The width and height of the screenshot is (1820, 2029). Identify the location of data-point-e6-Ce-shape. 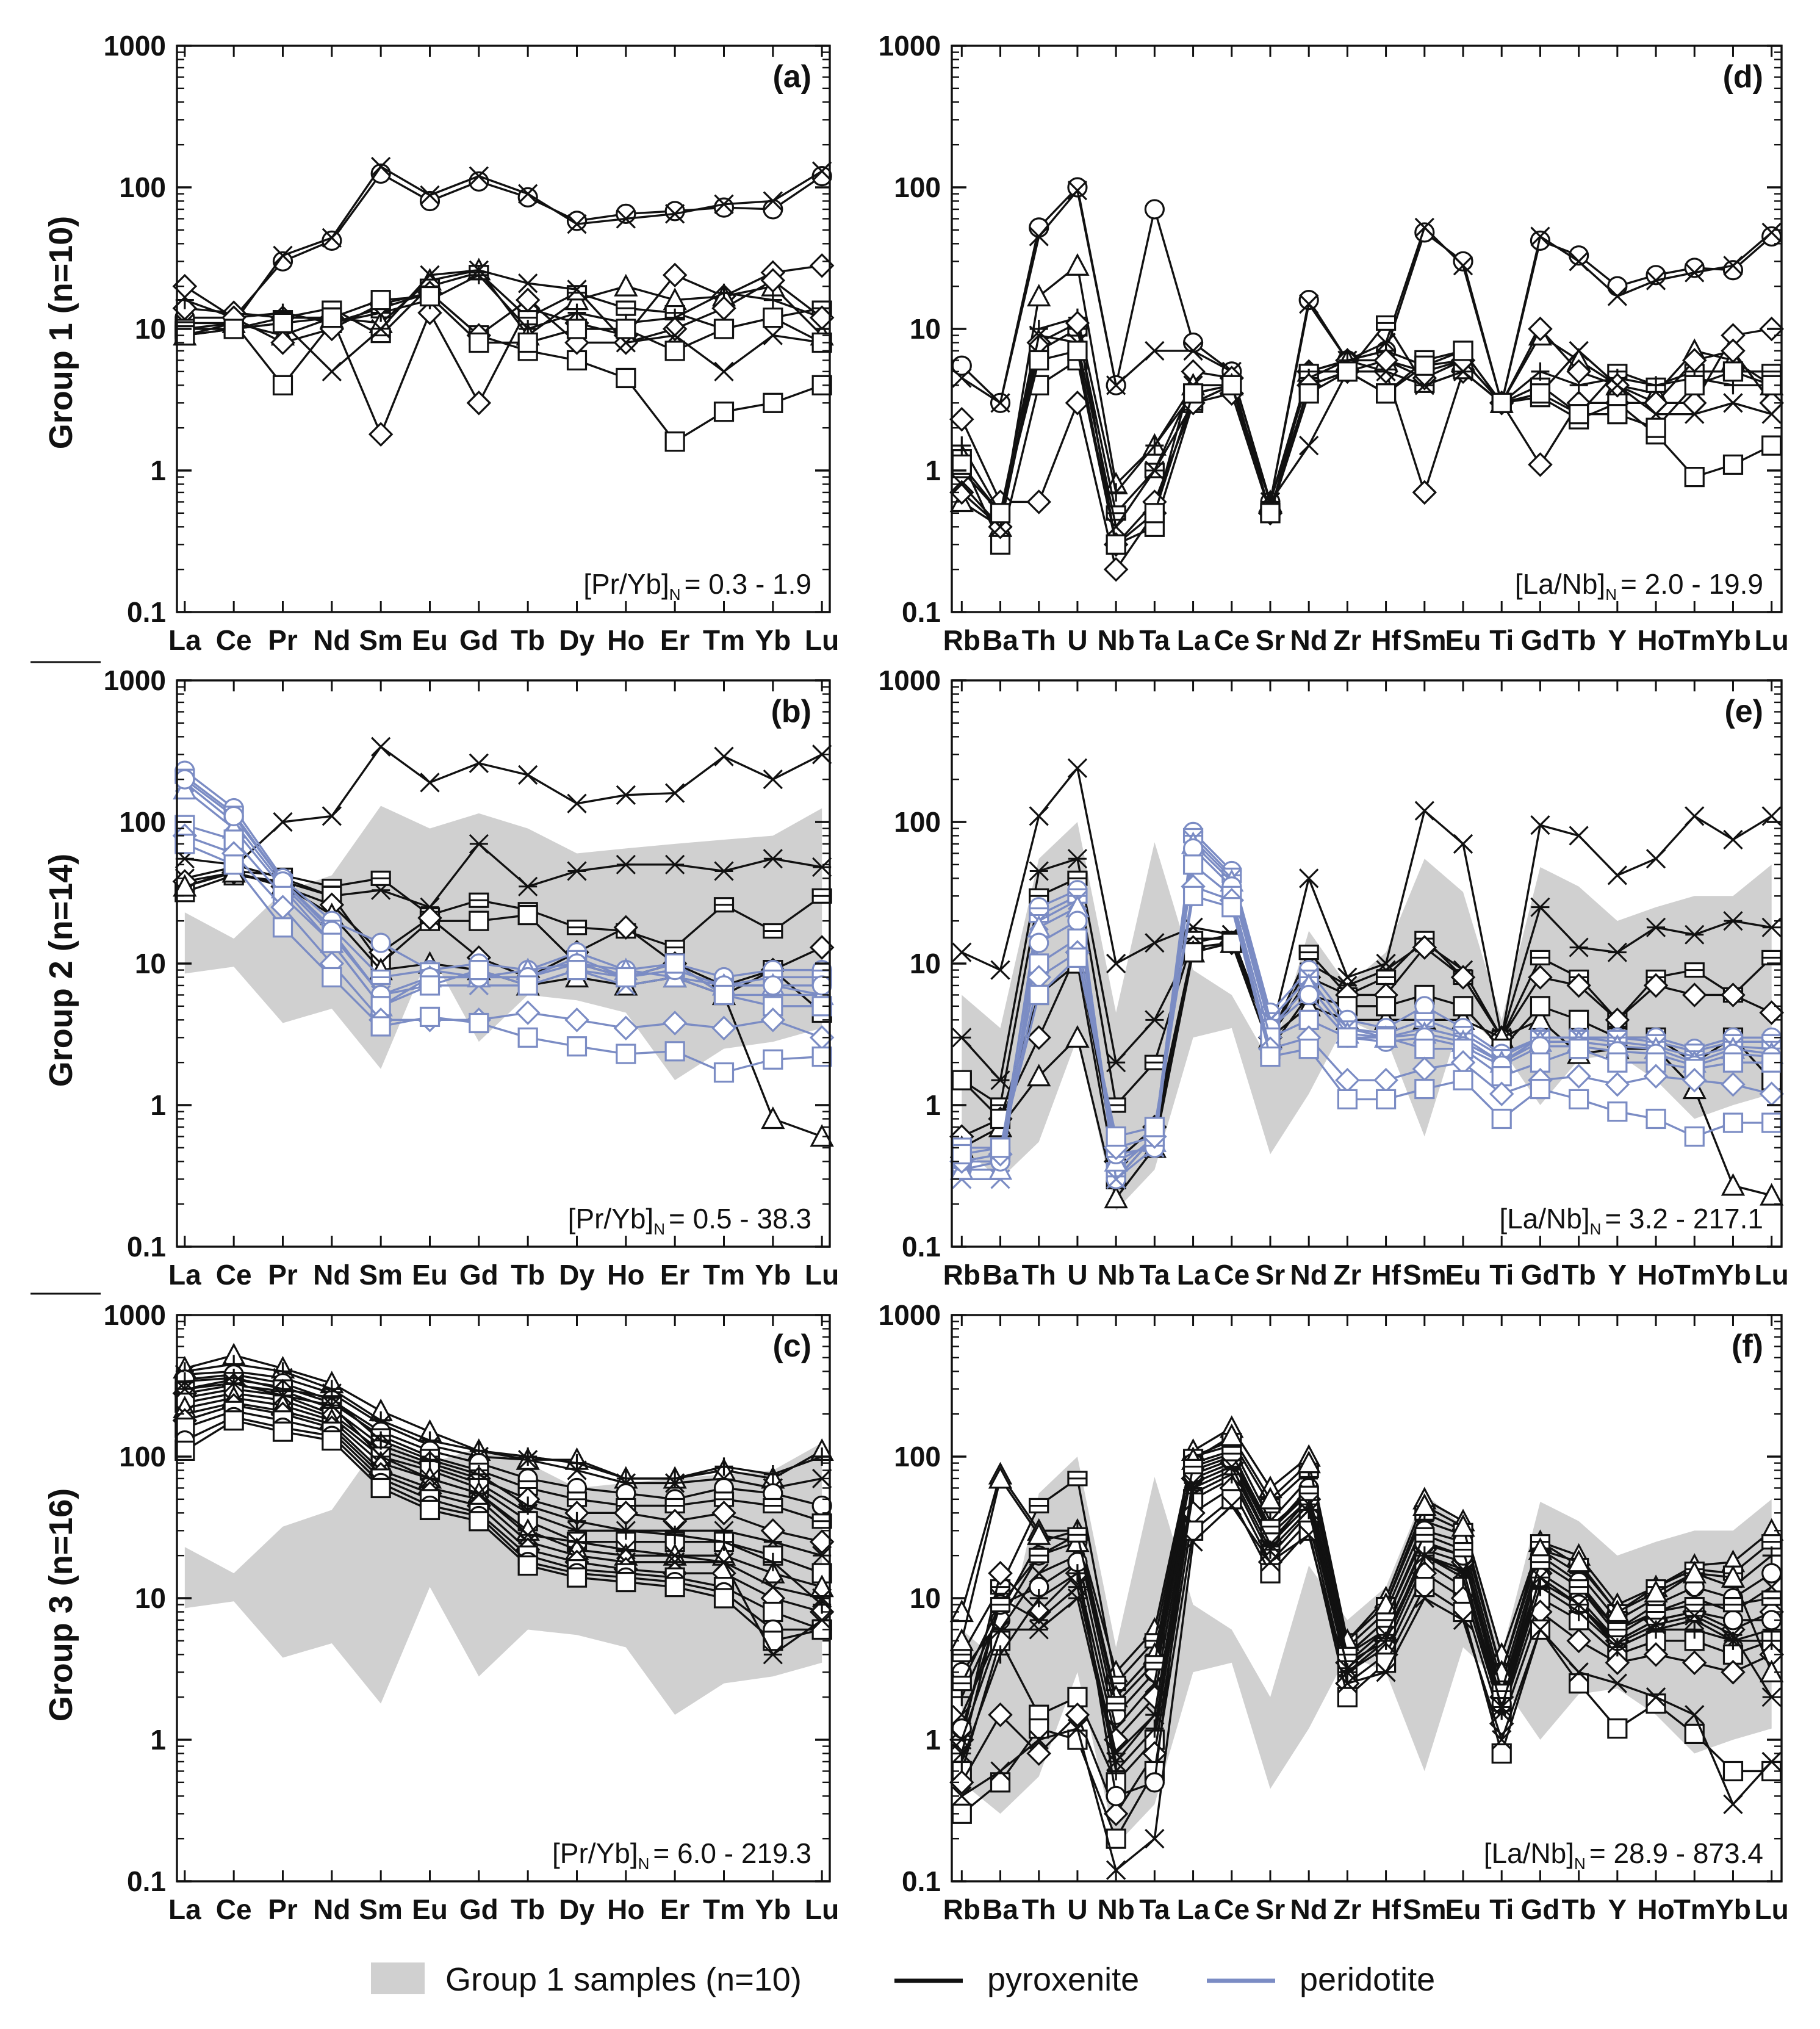
(1231, 942).